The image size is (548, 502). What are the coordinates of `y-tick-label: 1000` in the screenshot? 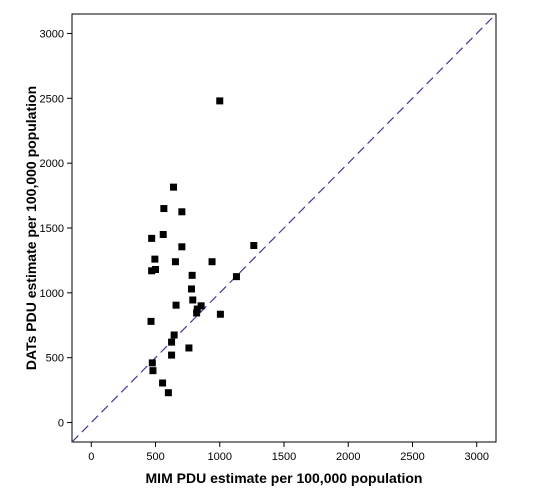 It's located at (52, 294).